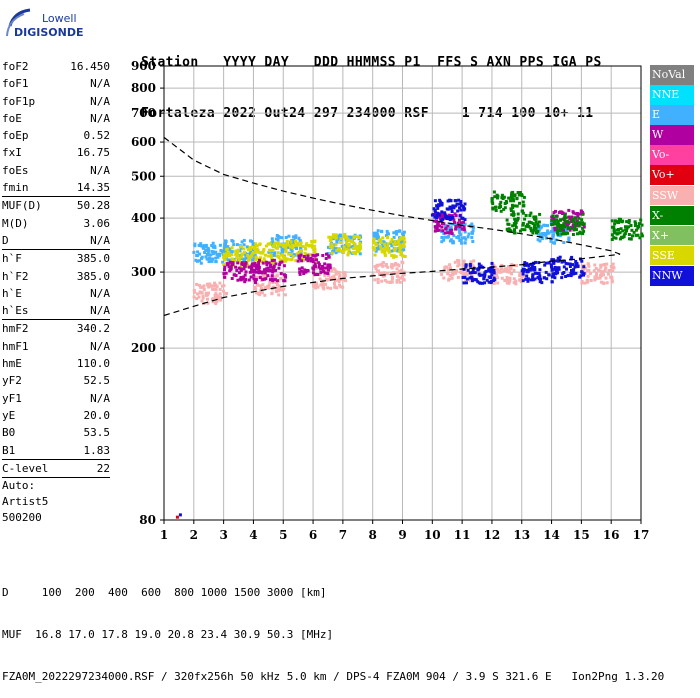 The image size is (700, 698). Describe the element at coordinates (551, 535) in the screenshot. I see `x-tick-label: 14` at that location.